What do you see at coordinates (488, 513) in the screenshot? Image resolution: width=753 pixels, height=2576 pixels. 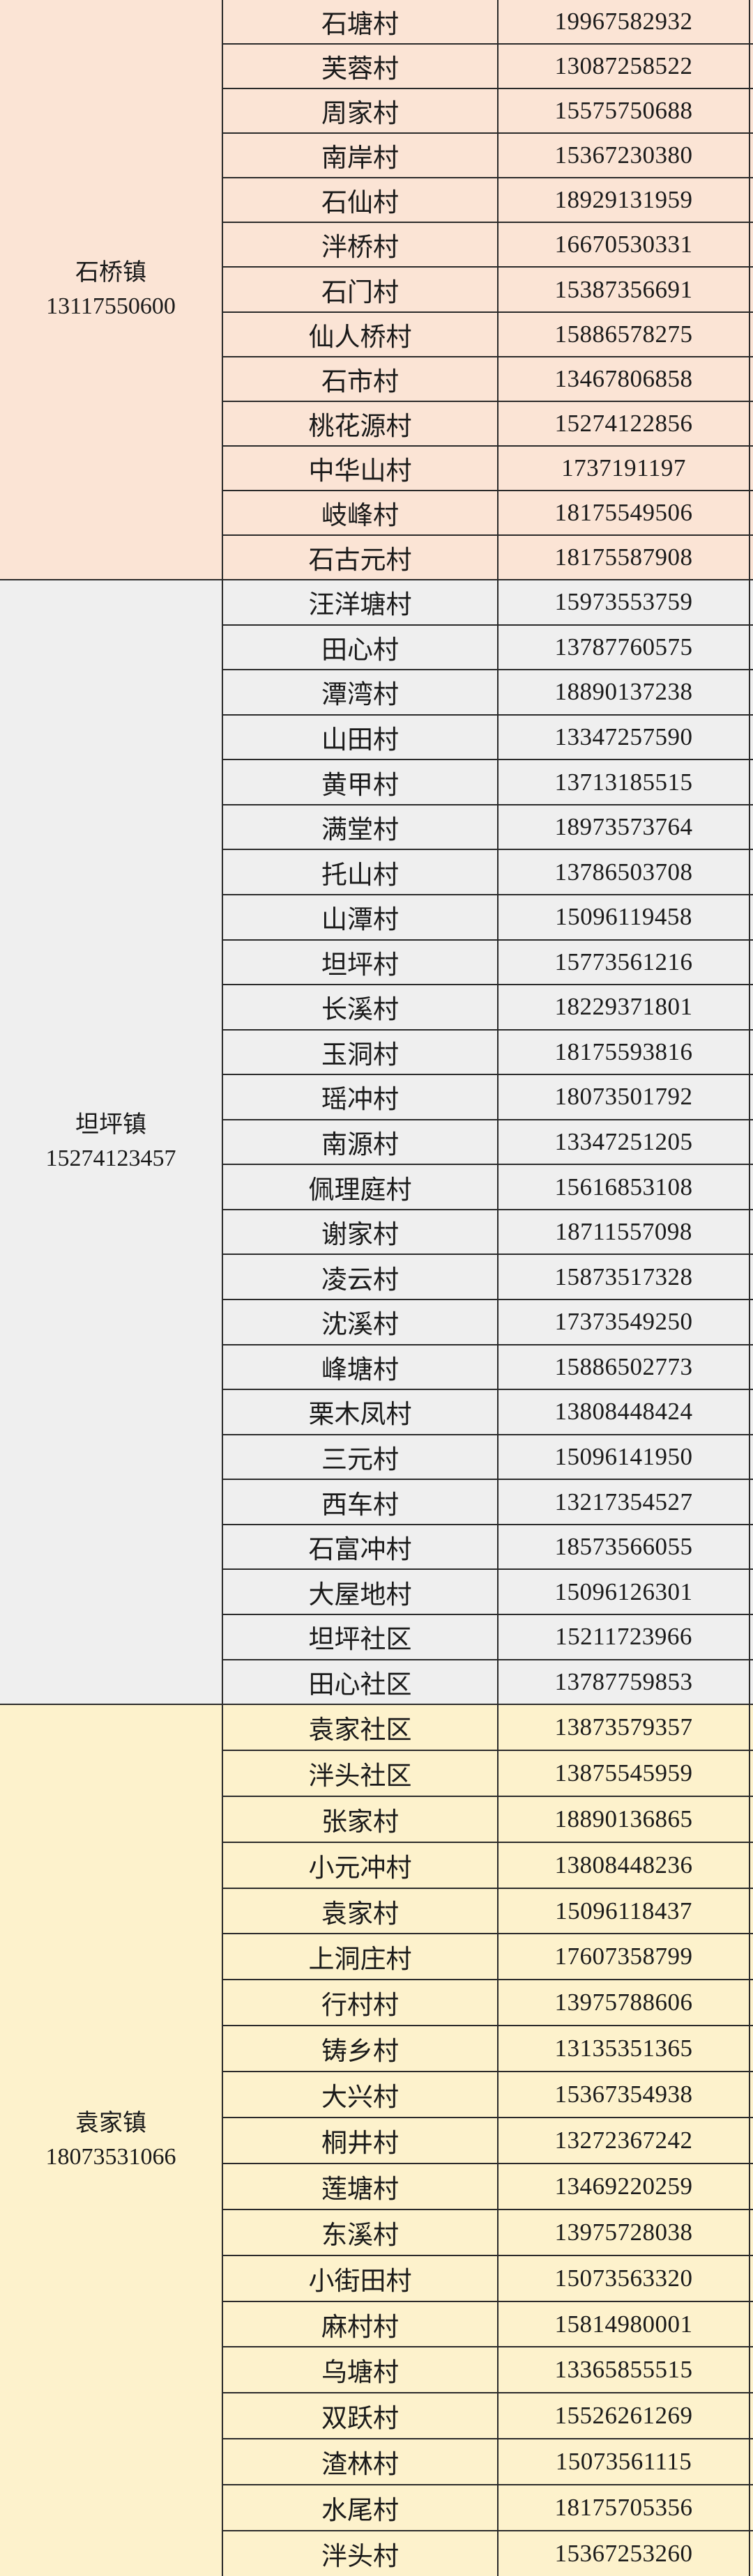 I see `table-row: 岐峰村 18175549506` at bounding box center [488, 513].